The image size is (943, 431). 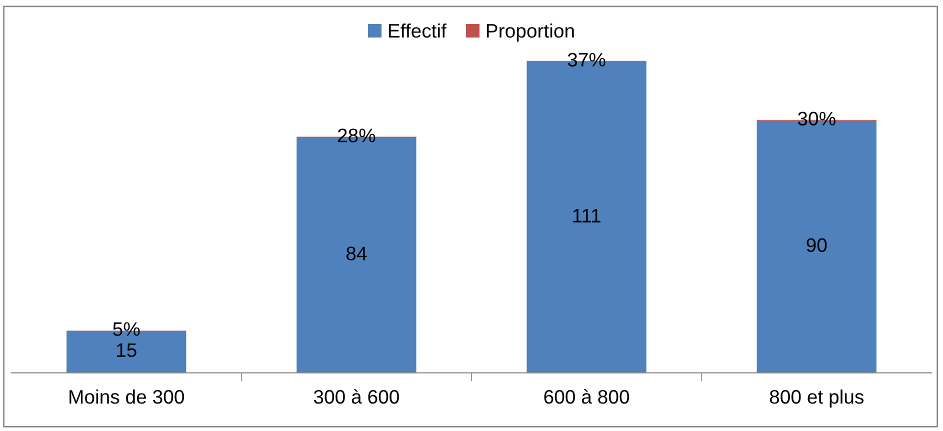 I want to click on x-tick-label: 600 à 800, so click(x=587, y=396).